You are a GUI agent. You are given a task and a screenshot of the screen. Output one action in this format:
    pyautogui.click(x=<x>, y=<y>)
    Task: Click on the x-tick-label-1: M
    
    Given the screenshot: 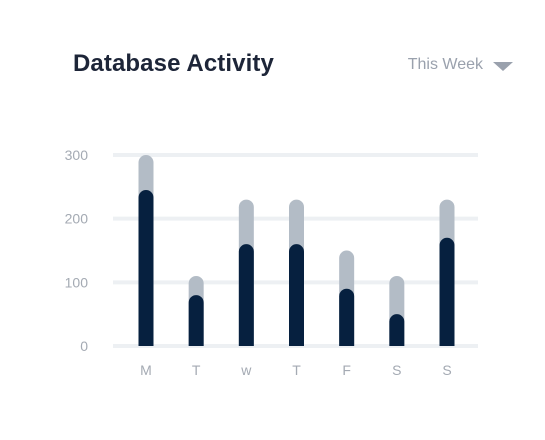 What is the action you would take?
    pyautogui.click(x=146, y=370)
    